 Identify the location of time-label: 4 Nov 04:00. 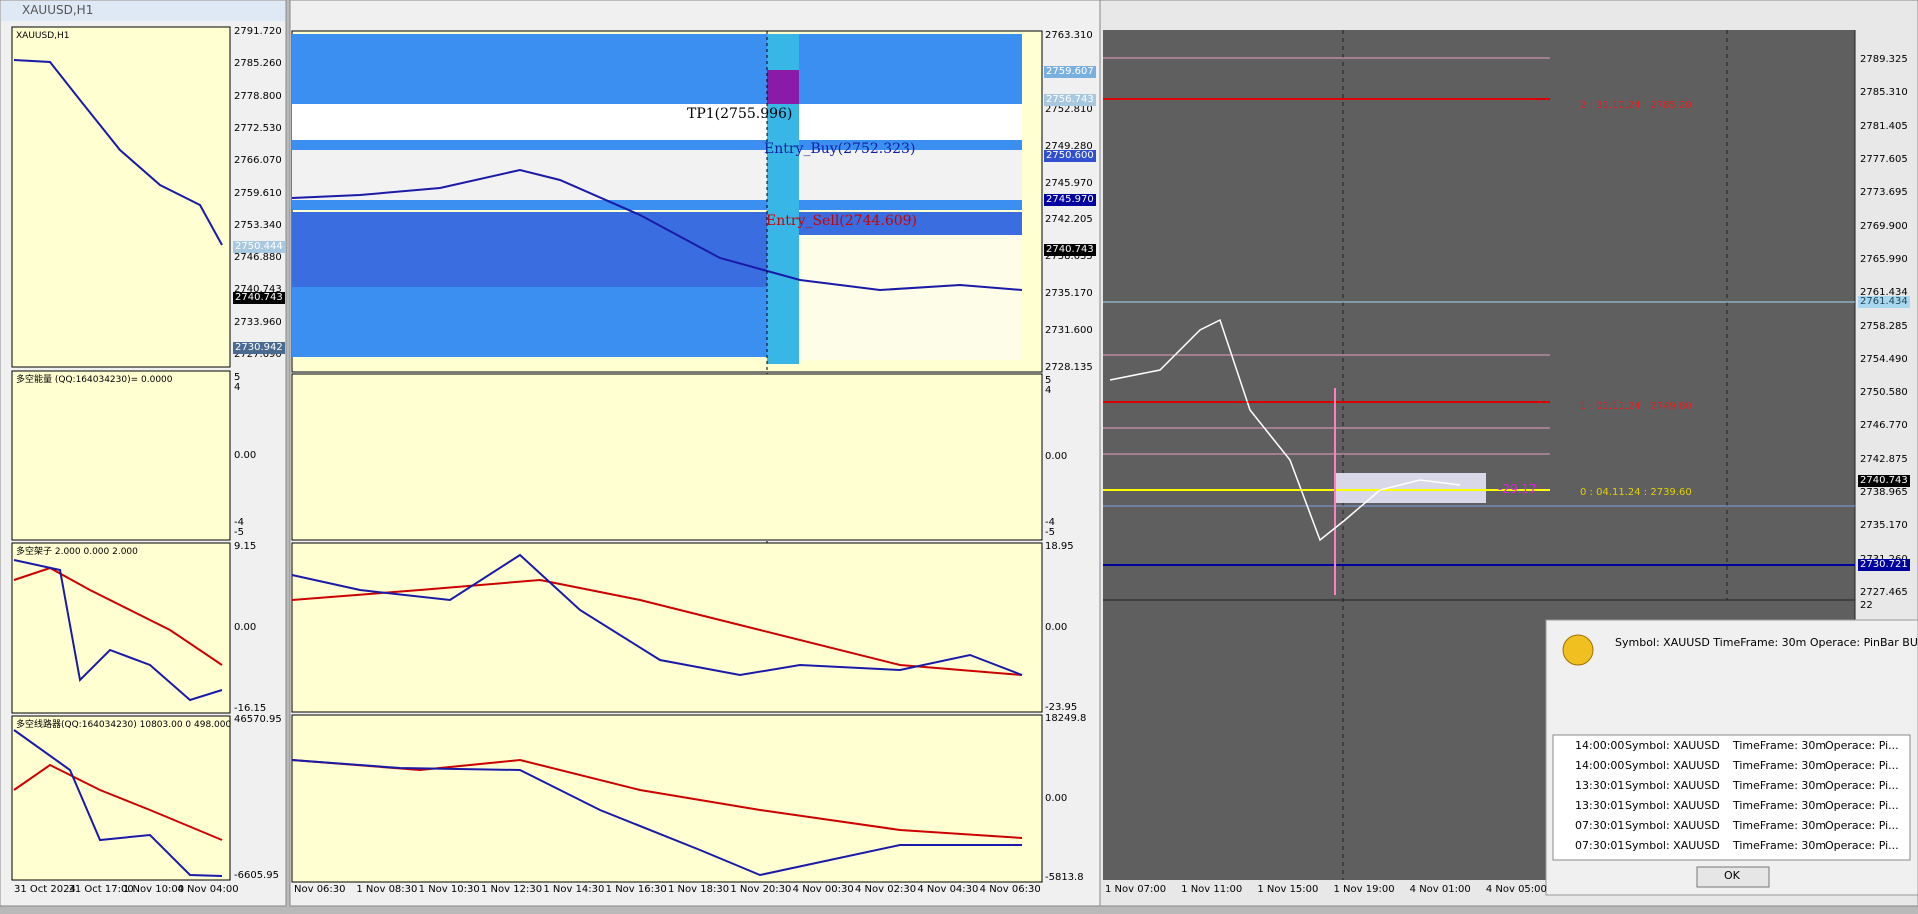
(208, 889).